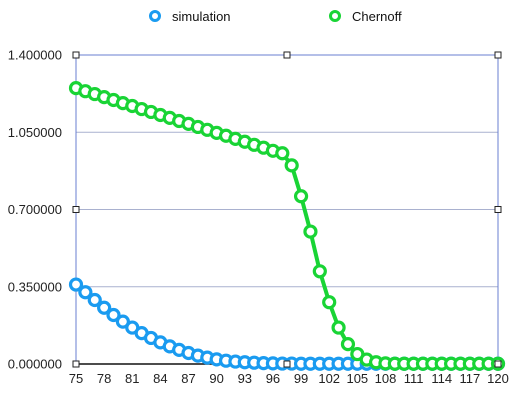 This screenshot has width=522, height=408. What do you see at coordinates (441, 378) in the screenshot?
I see `x-tick-label: 114` at bounding box center [441, 378].